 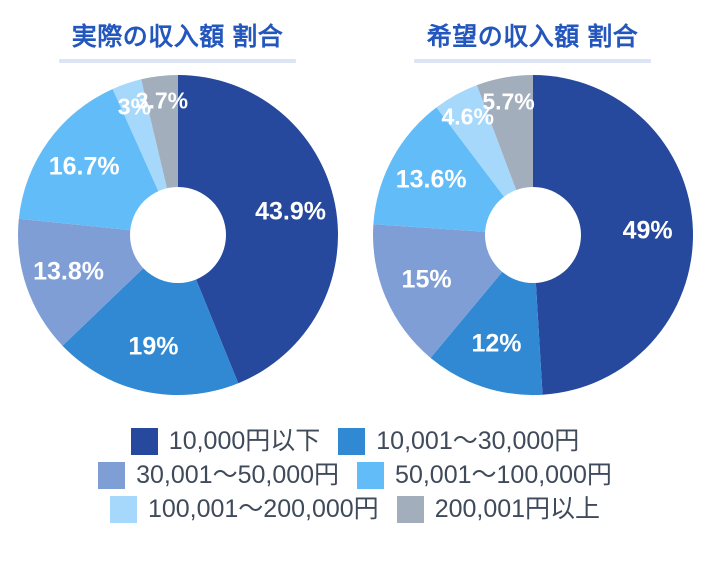 What do you see at coordinates (478, 441) in the screenshot?
I see `legend-item-label: 10,001〜30,000円` at bounding box center [478, 441].